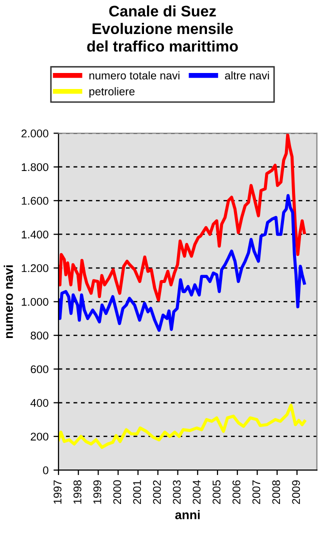 The height and width of the screenshot is (533, 325). Describe the element at coordinates (162, 28) in the screenshot. I see `chart-title: Canale di Suez Evoluzione mensile del traffico marittimo` at that location.